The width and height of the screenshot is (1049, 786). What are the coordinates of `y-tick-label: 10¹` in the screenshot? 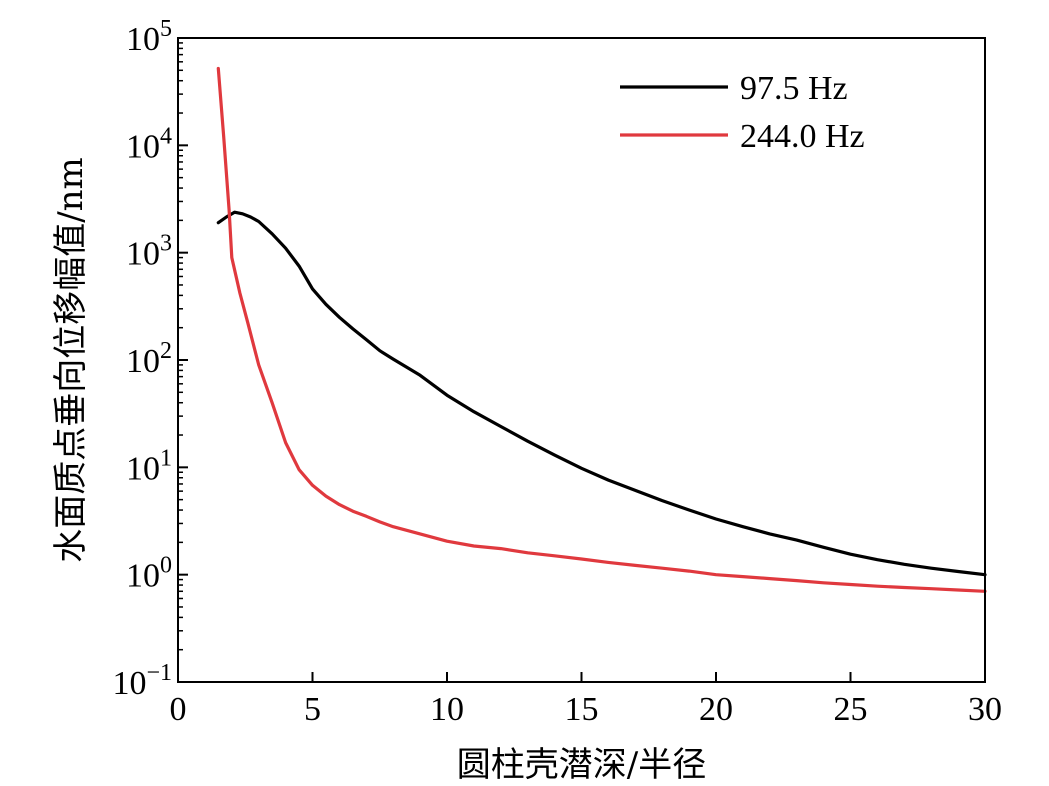 It's located at (149, 466).